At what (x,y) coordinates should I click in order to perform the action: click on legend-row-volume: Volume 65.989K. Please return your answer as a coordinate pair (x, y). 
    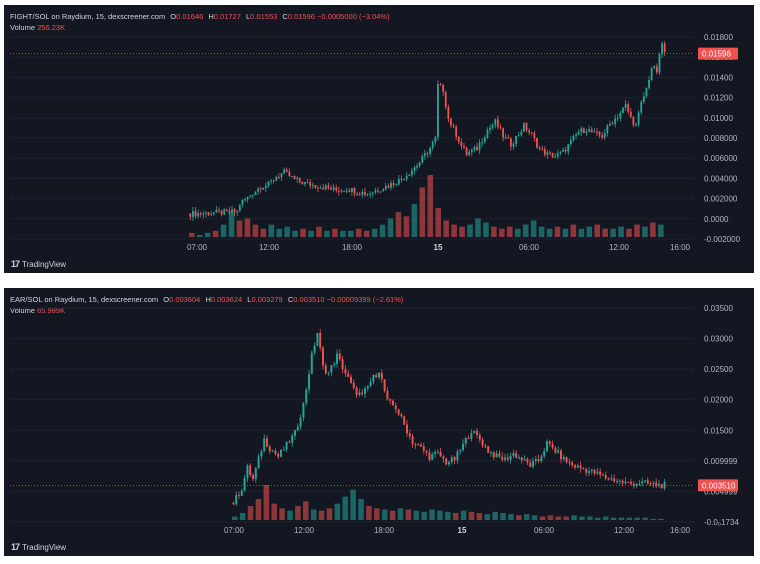
    Looking at the image, I should click on (206, 310).